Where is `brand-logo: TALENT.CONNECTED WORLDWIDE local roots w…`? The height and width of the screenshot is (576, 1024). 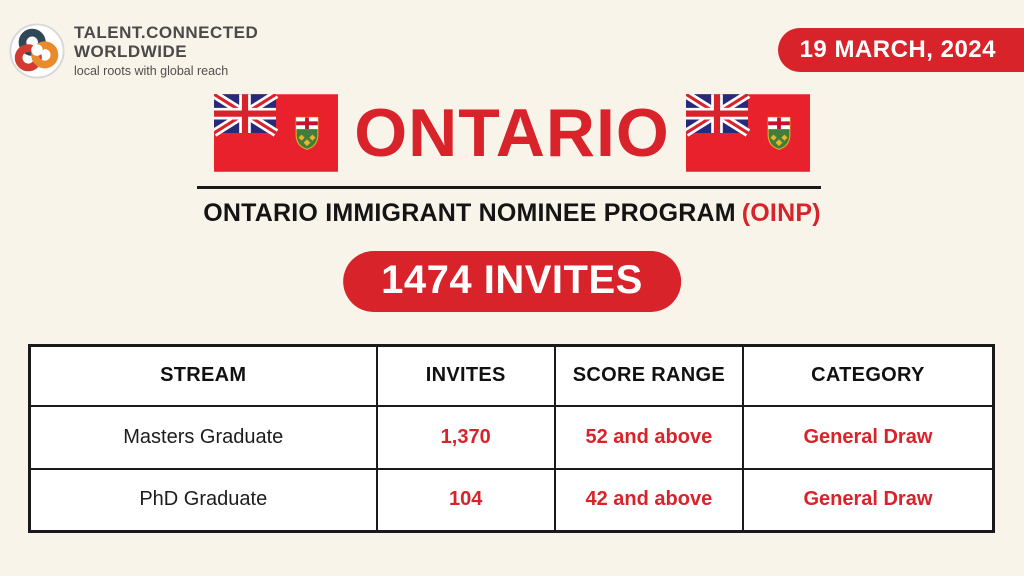 brand-logo: TALENT.CONNECTED WORLDWIDE local roots w… is located at coordinates (133, 51).